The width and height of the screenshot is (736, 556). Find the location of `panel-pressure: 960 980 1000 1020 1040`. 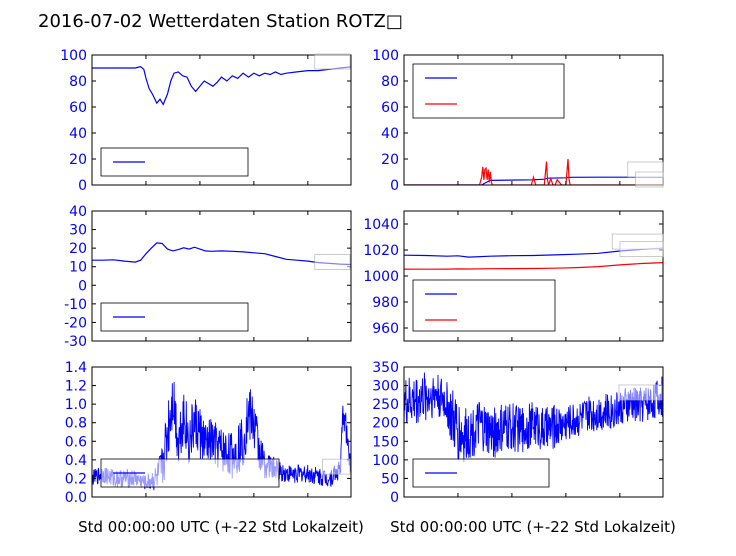

panel-pressure: 960 980 1000 1020 1040 is located at coordinates (513, 276).